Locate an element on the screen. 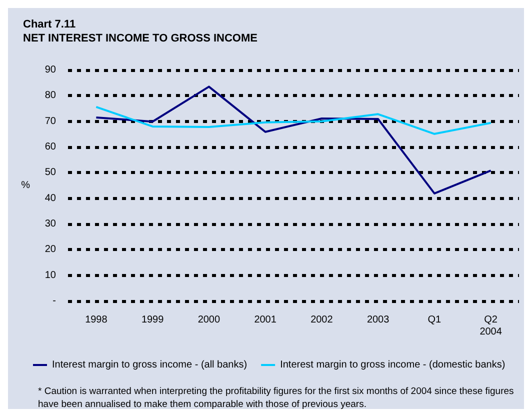  text: * Caution is warranted when interpreting the profitability figures for the first six months of 2004 since these figures have been annualised to make them comparable with those of previous years. is located at coordinates (277, 398).